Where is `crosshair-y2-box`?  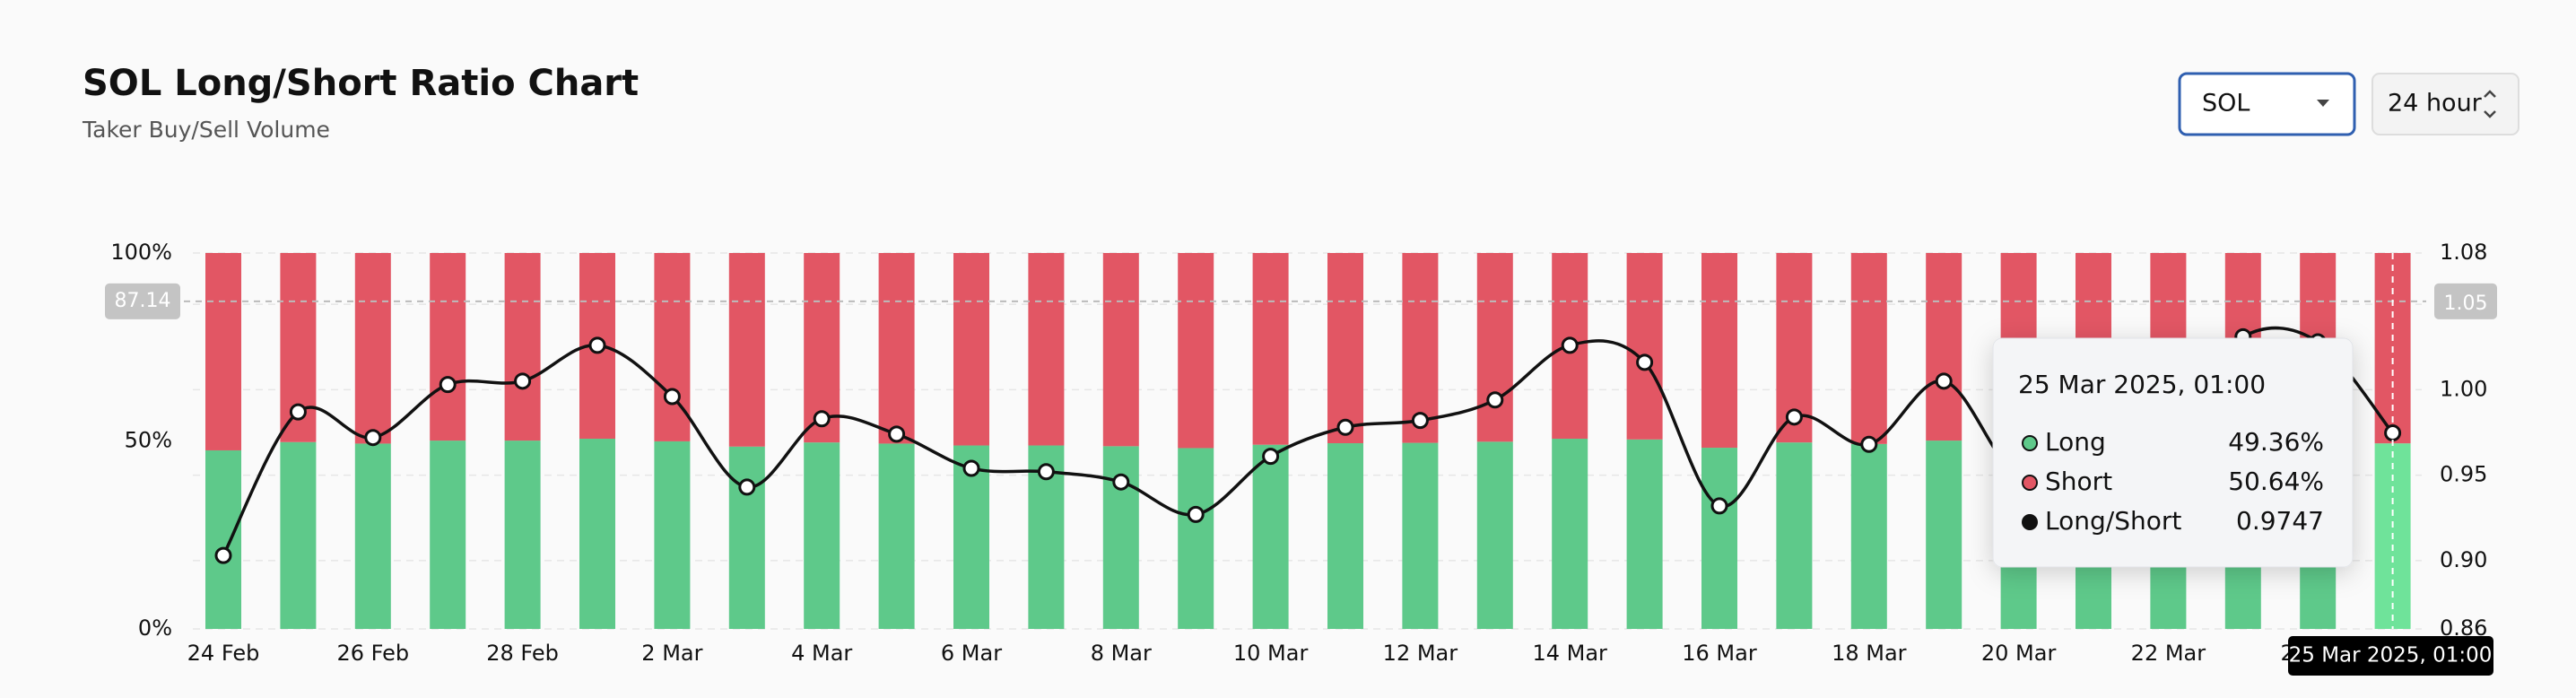 crosshair-y2-box is located at coordinates (2465, 301).